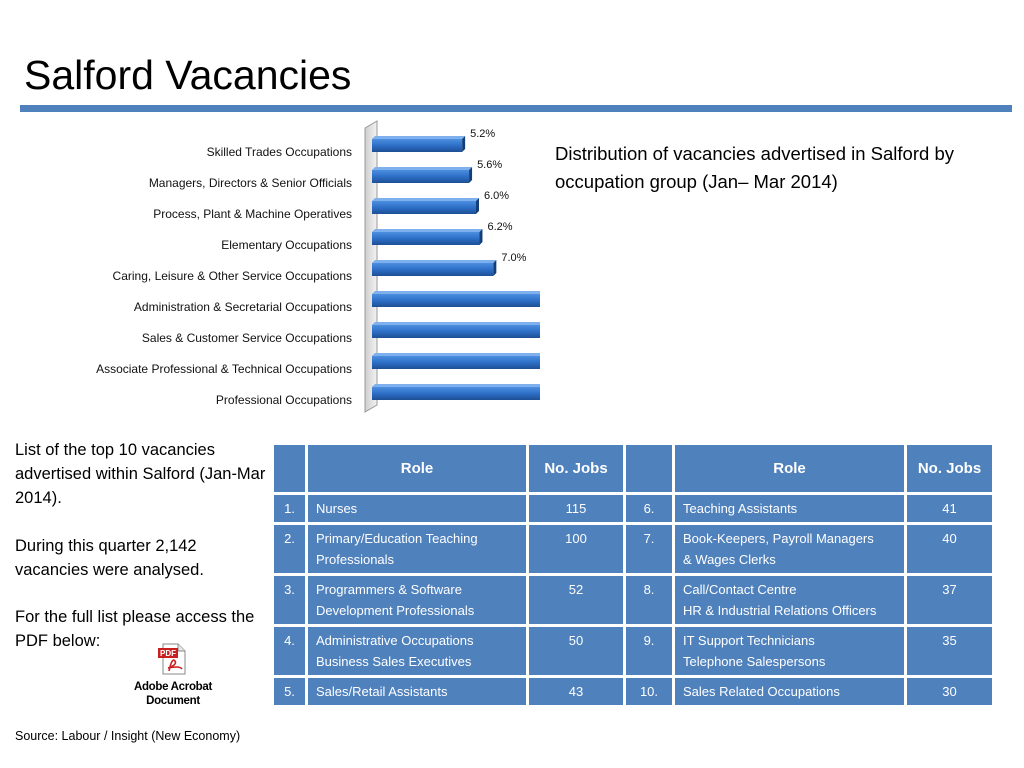 The width and height of the screenshot is (1024, 768). I want to click on category-label: Process, Plant & Machine Operatives, so click(252, 214).